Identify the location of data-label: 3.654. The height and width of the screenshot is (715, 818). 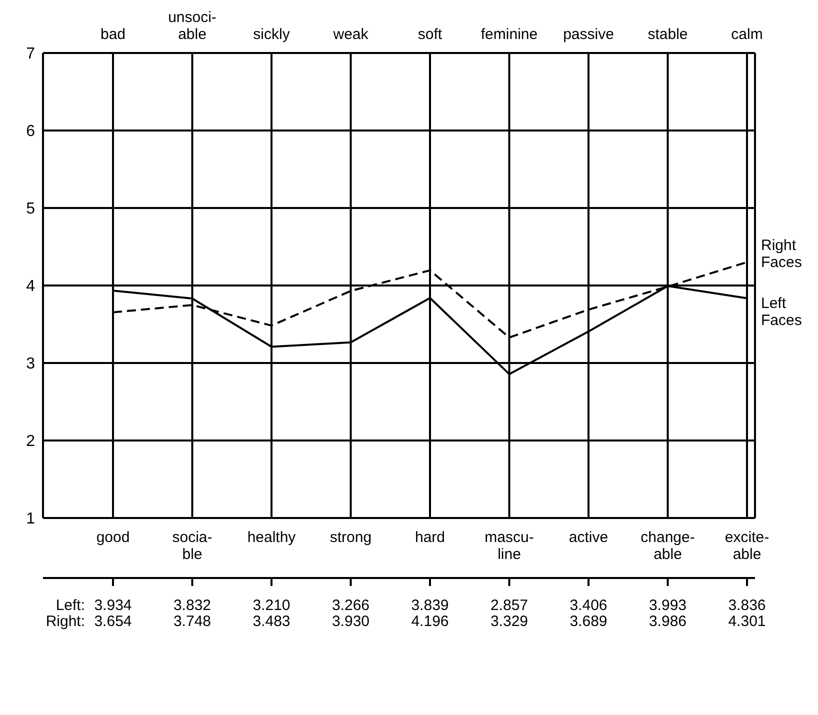
(113, 621).